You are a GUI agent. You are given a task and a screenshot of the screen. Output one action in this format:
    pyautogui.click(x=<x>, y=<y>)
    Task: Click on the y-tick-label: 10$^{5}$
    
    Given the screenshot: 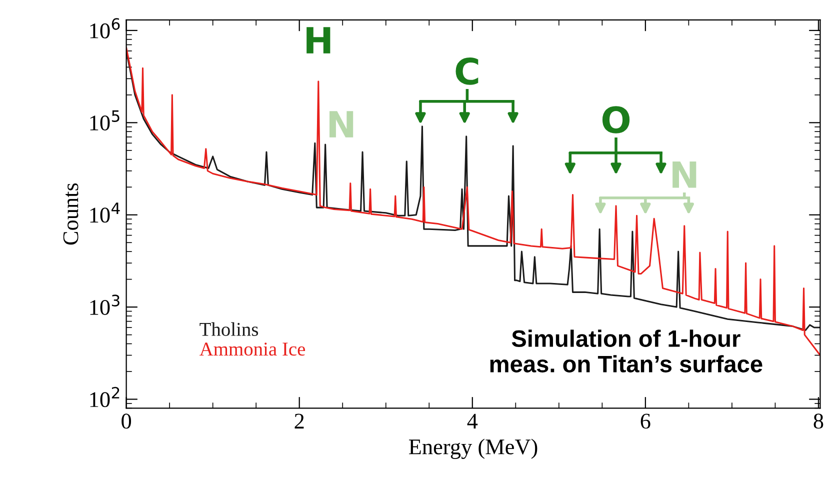 What is the action you would take?
    pyautogui.click(x=105, y=120)
    